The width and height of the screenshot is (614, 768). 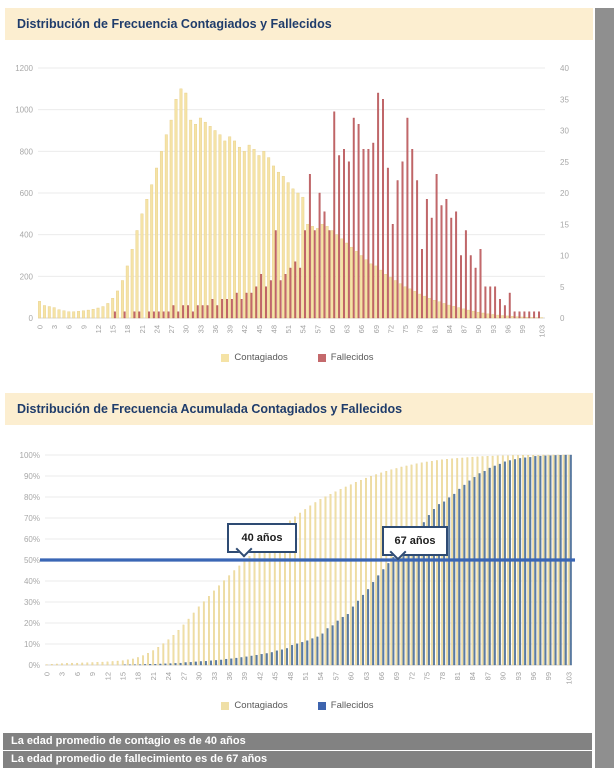 I want to click on legend-item-contagiados: Contagiados, so click(x=254, y=357).